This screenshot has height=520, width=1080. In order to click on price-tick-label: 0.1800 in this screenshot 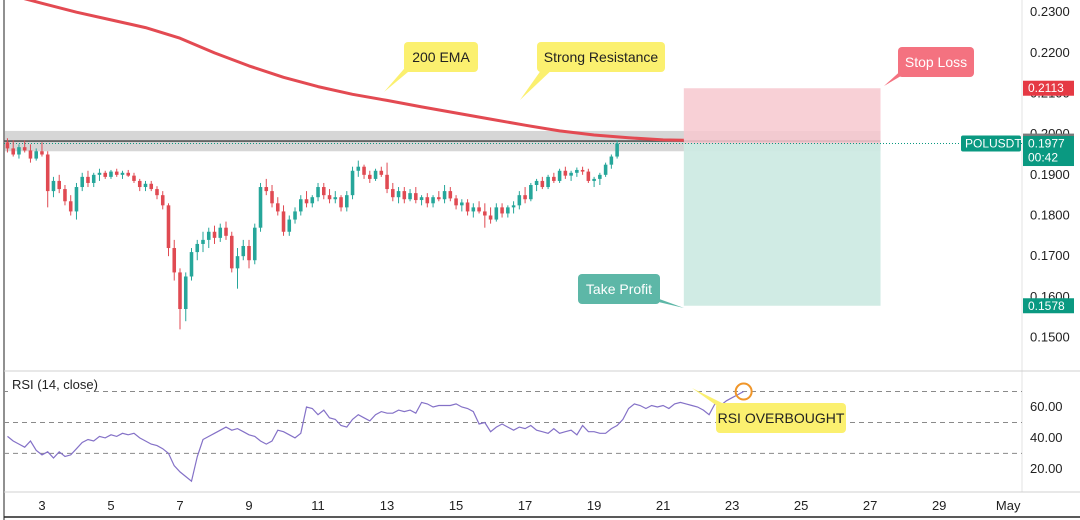, I will do `click(1050, 214)`.